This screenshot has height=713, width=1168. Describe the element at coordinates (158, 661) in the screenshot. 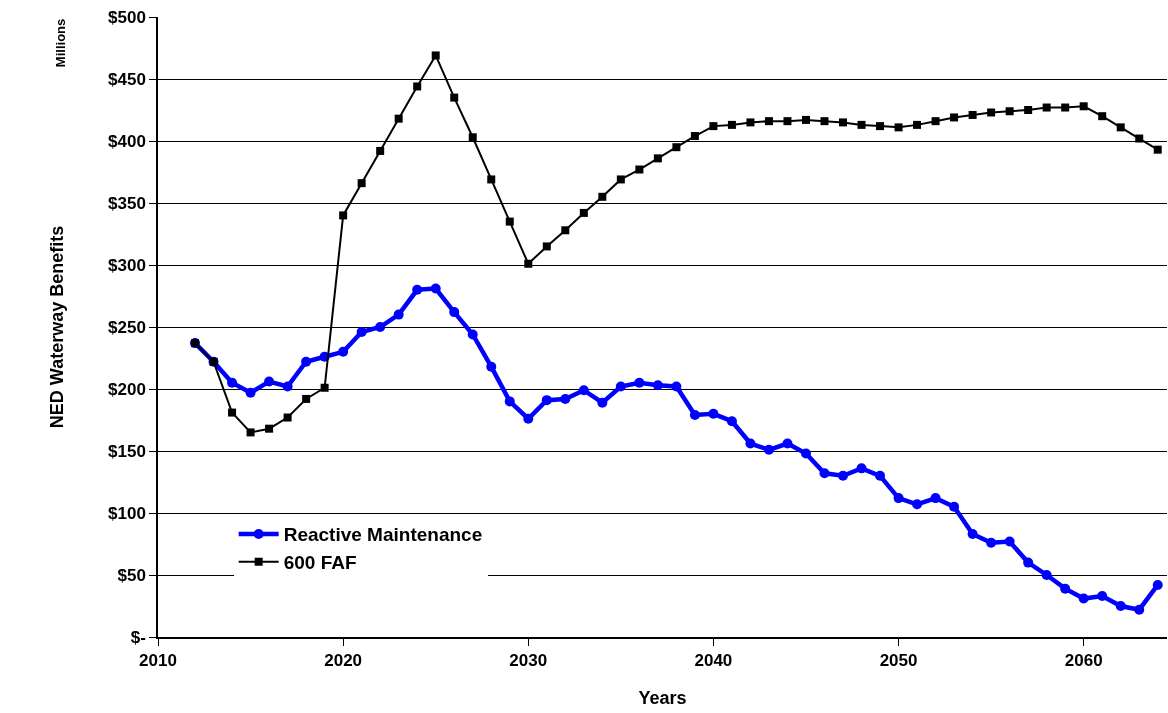

I see `x-tick-label: 2010` at that location.